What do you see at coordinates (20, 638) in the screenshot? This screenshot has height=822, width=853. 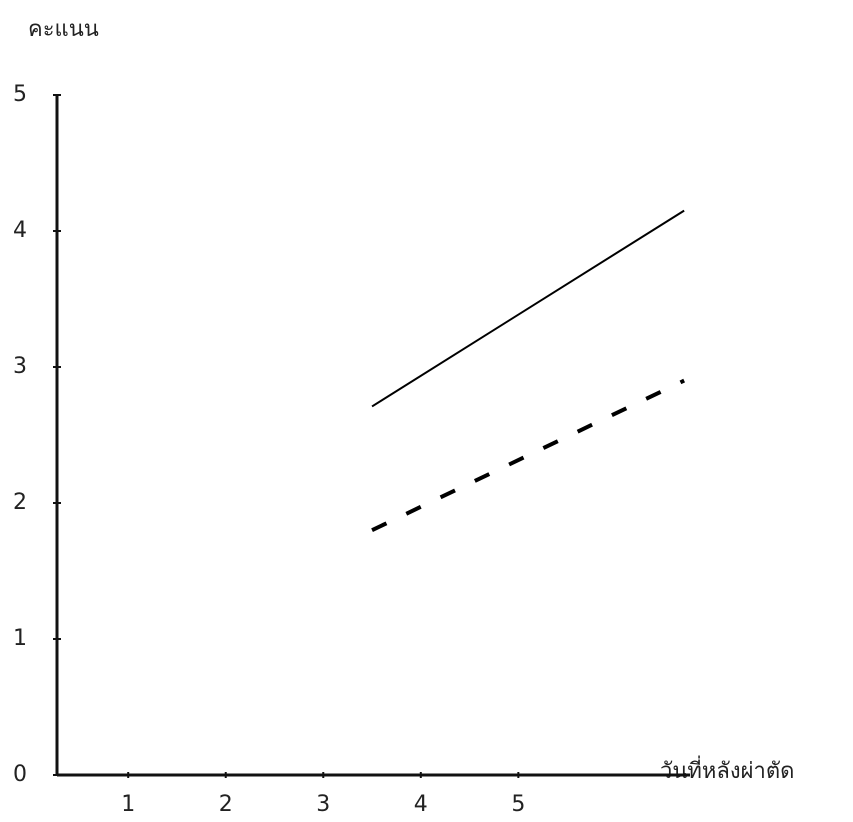 I see `y-tick-label: 1` at bounding box center [20, 638].